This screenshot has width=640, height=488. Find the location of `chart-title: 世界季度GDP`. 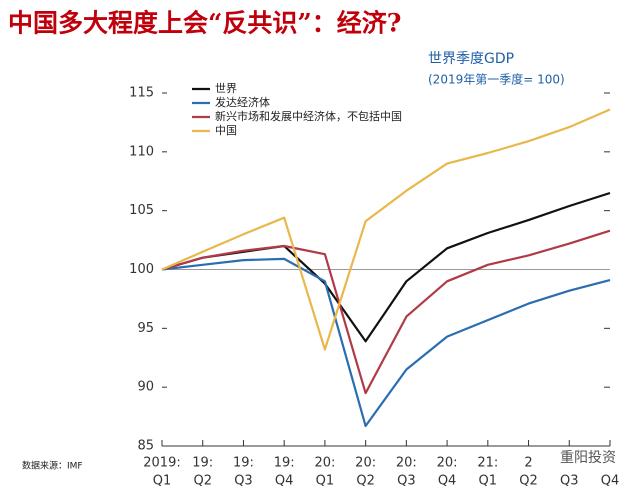

chart-title: 世界季度GDP is located at coordinates (471, 59).